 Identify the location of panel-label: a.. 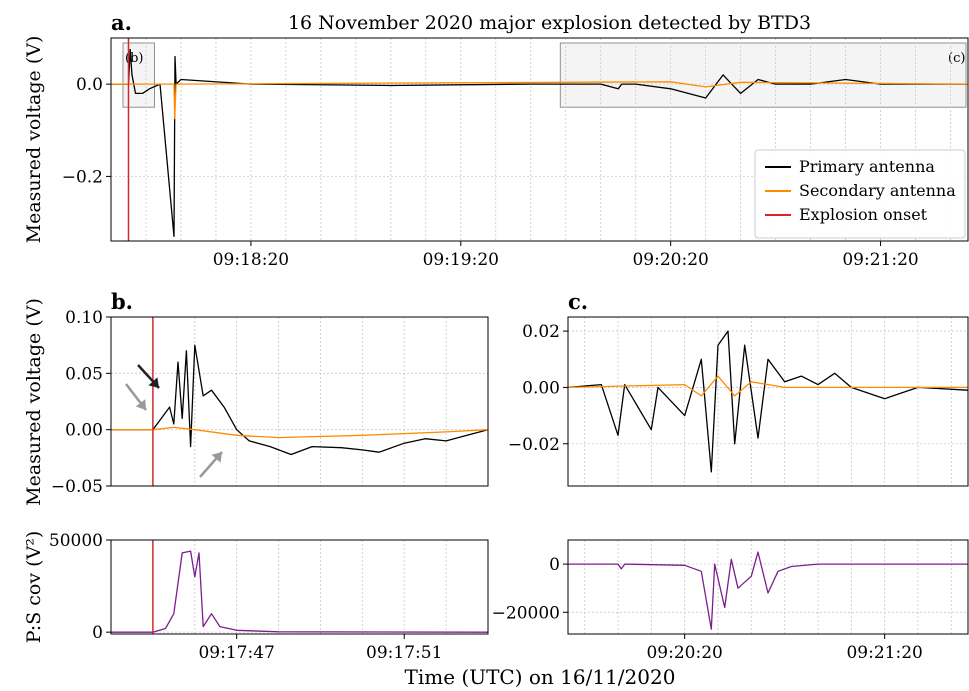
(121, 22).